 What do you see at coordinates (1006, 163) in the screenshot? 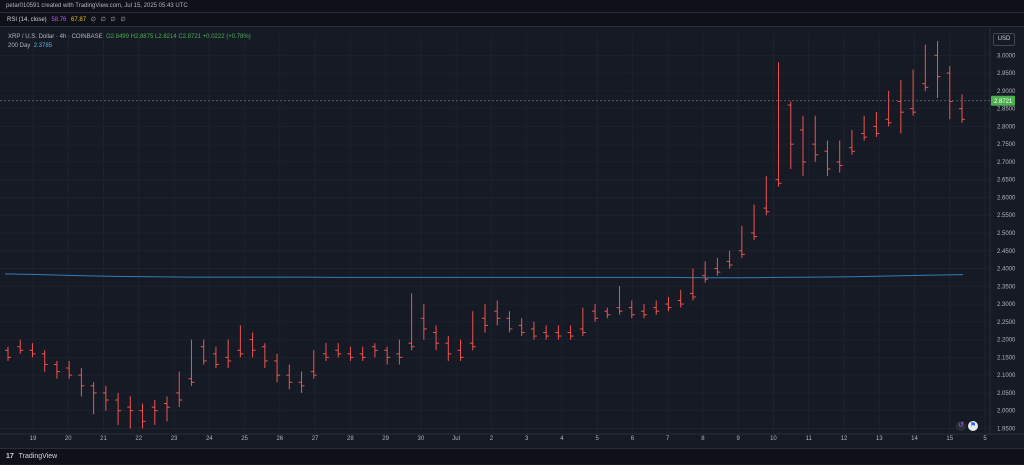
I see `y-tick-label: 2.7000` at bounding box center [1006, 163].